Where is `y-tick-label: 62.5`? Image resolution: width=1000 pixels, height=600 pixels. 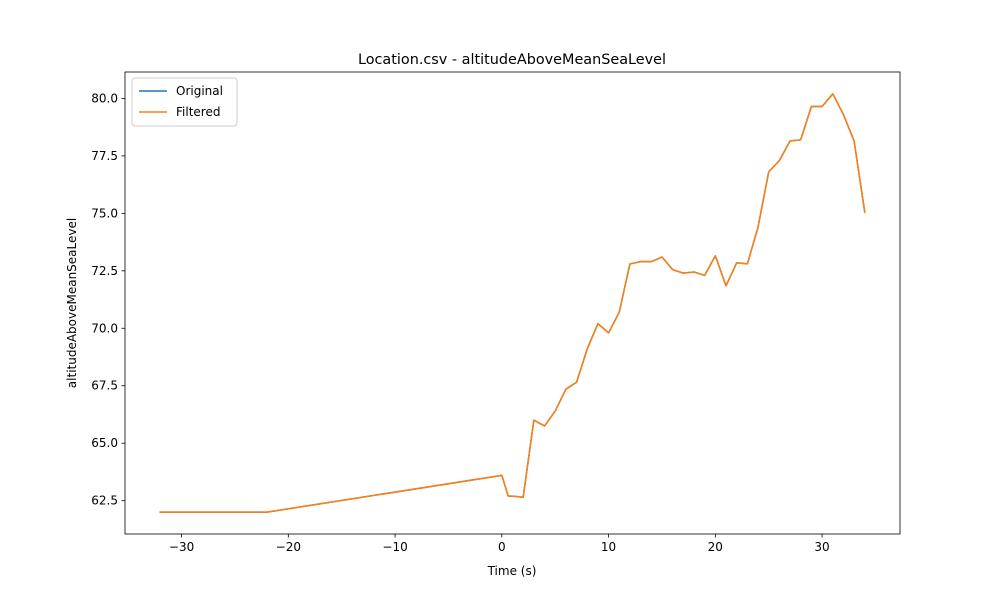
y-tick-label: 62.5 is located at coordinates (104, 501).